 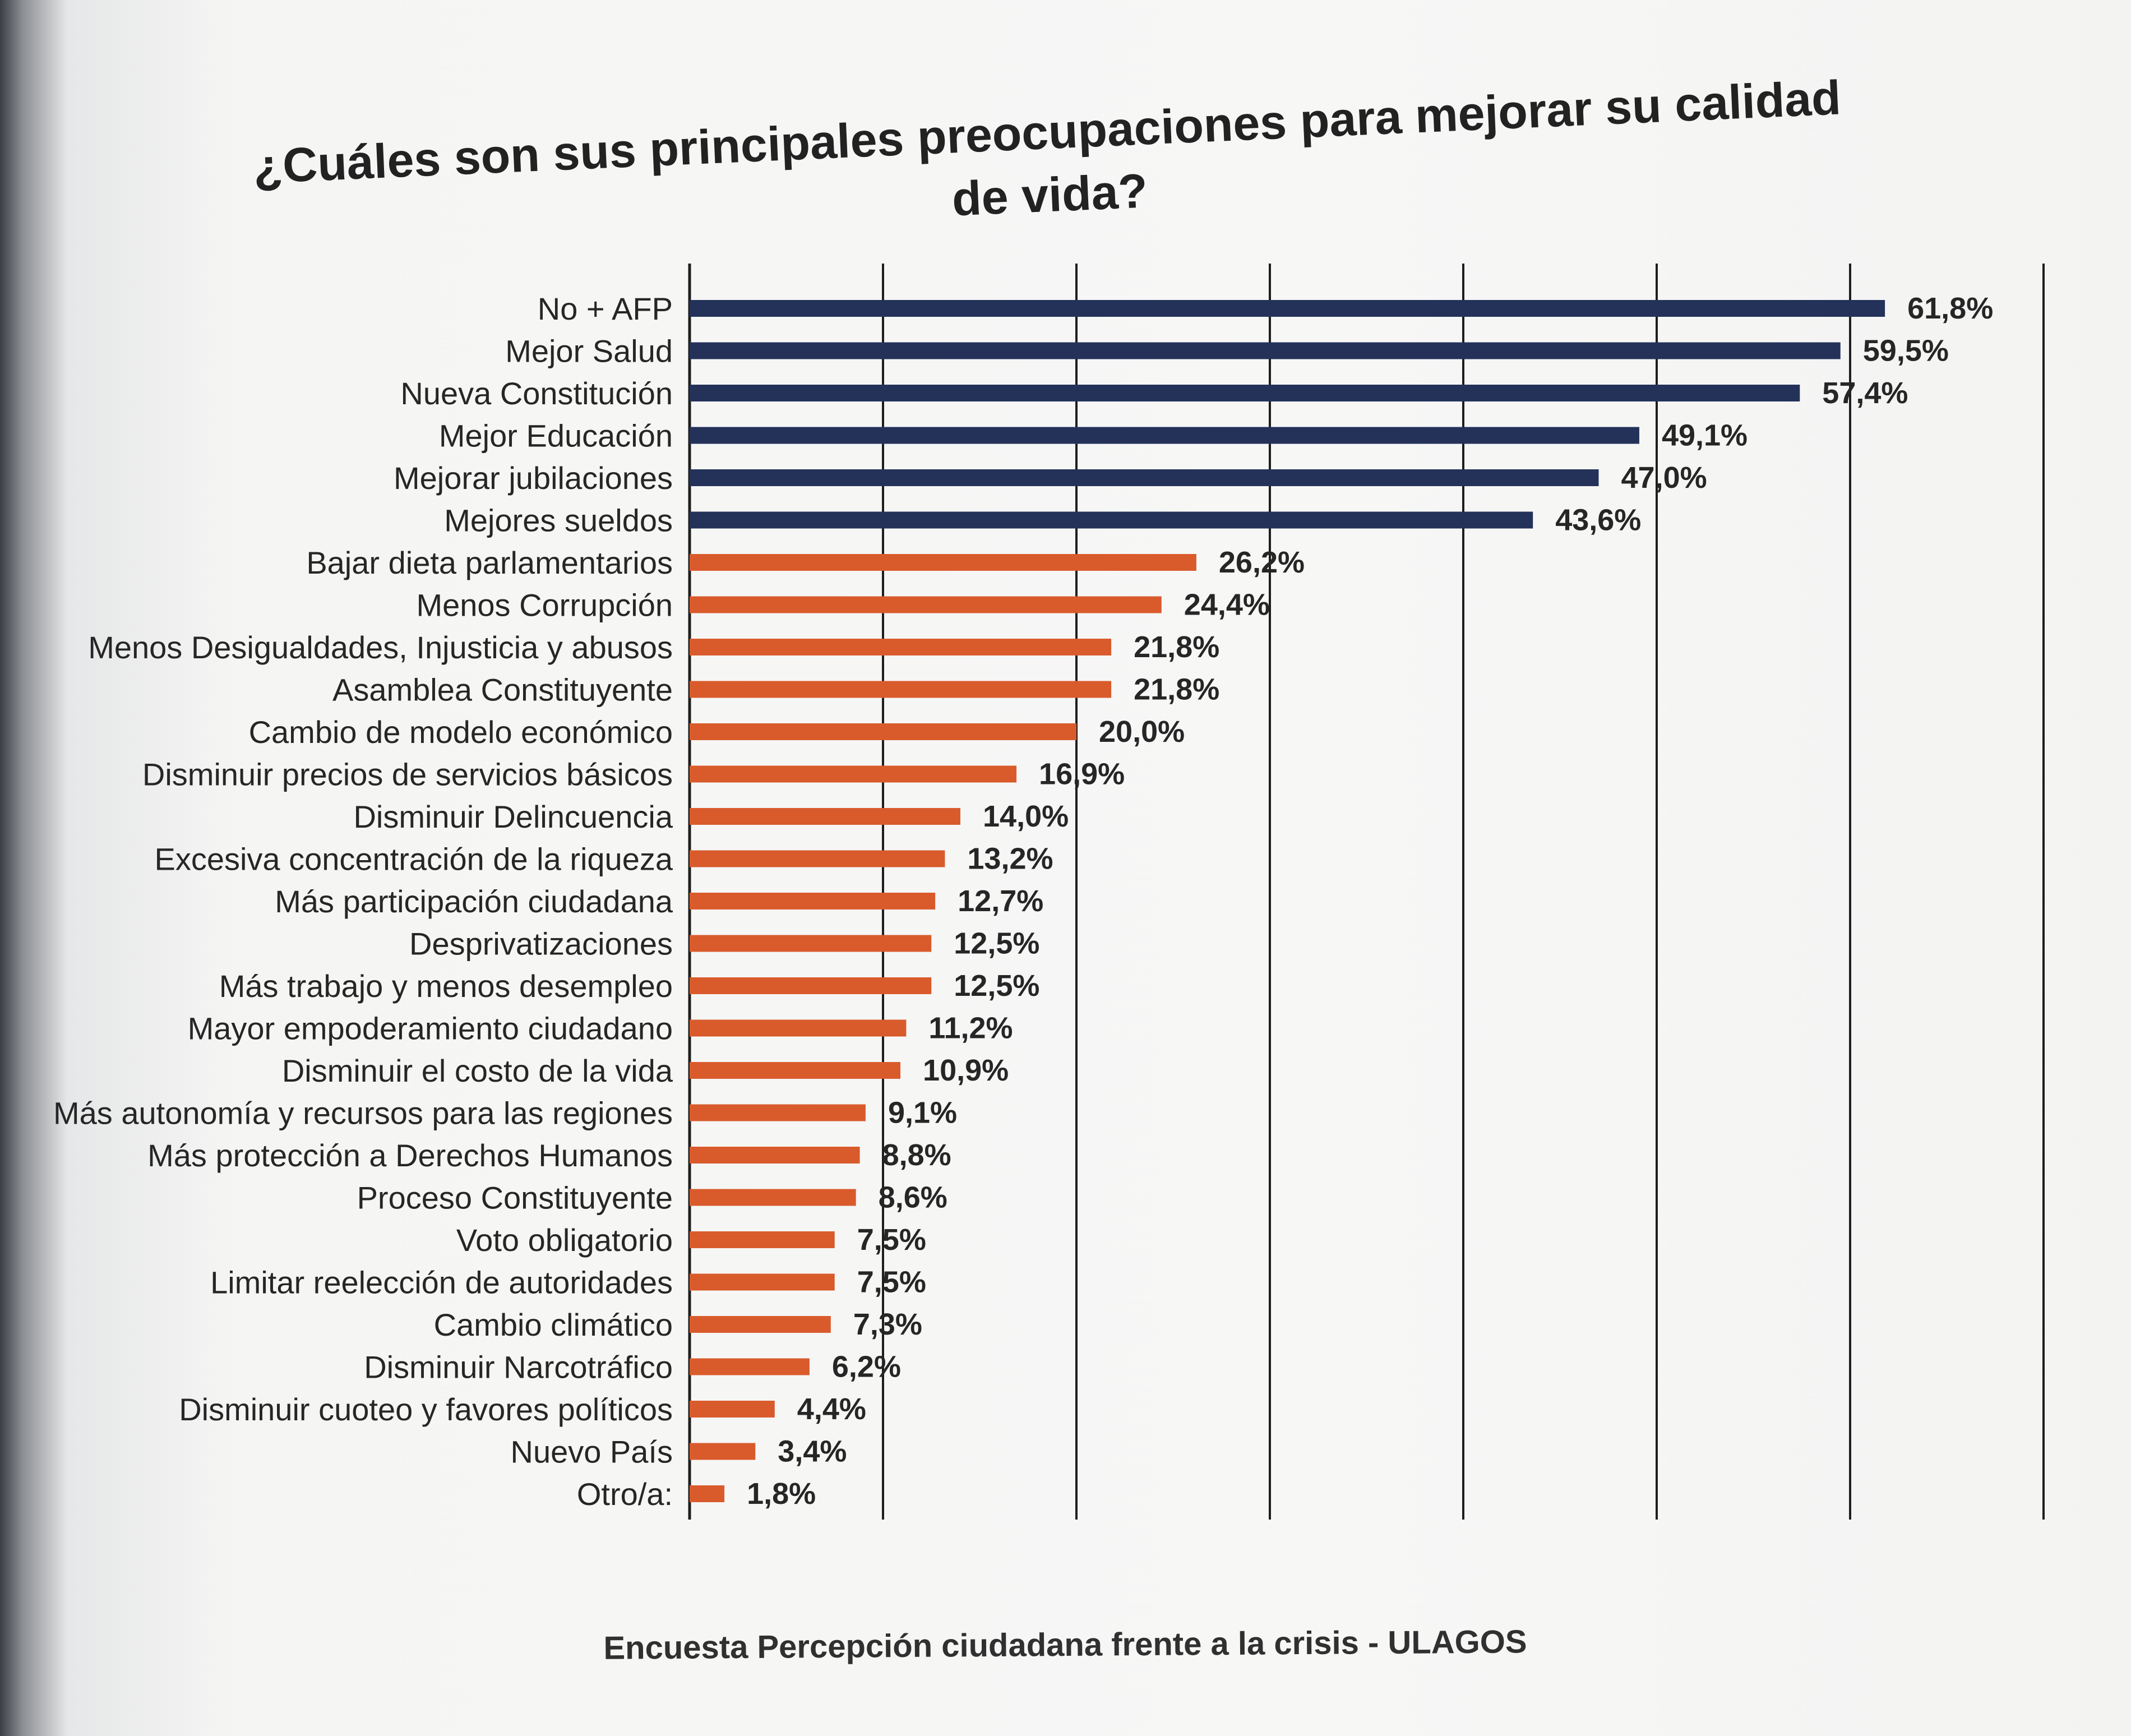 What do you see at coordinates (589, 351) in the screenshot?
I see `category-label: Mejor Salud` at bounding box center [589, 351].